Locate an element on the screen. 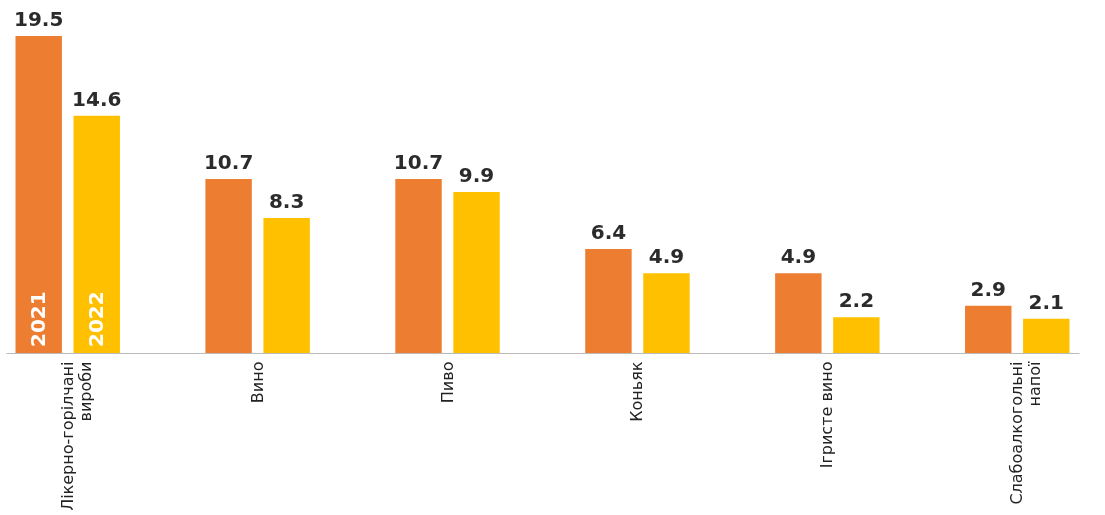 Image resolution: width=1105 pixels, height=515 pixels. x-tick-label: Лікерно-горілчані вироби is located at coordinates (76, 436).